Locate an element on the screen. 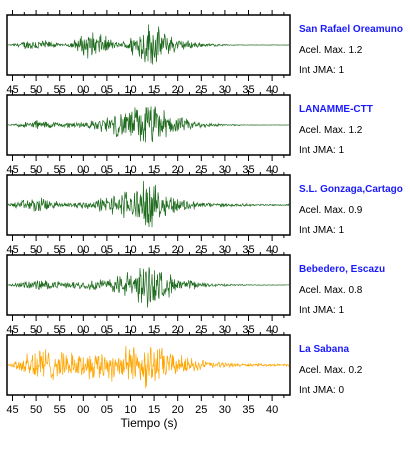 The width and height of the screenshot is (410, 460). x-tick-label: 50 is located at coordinates (36, 410).